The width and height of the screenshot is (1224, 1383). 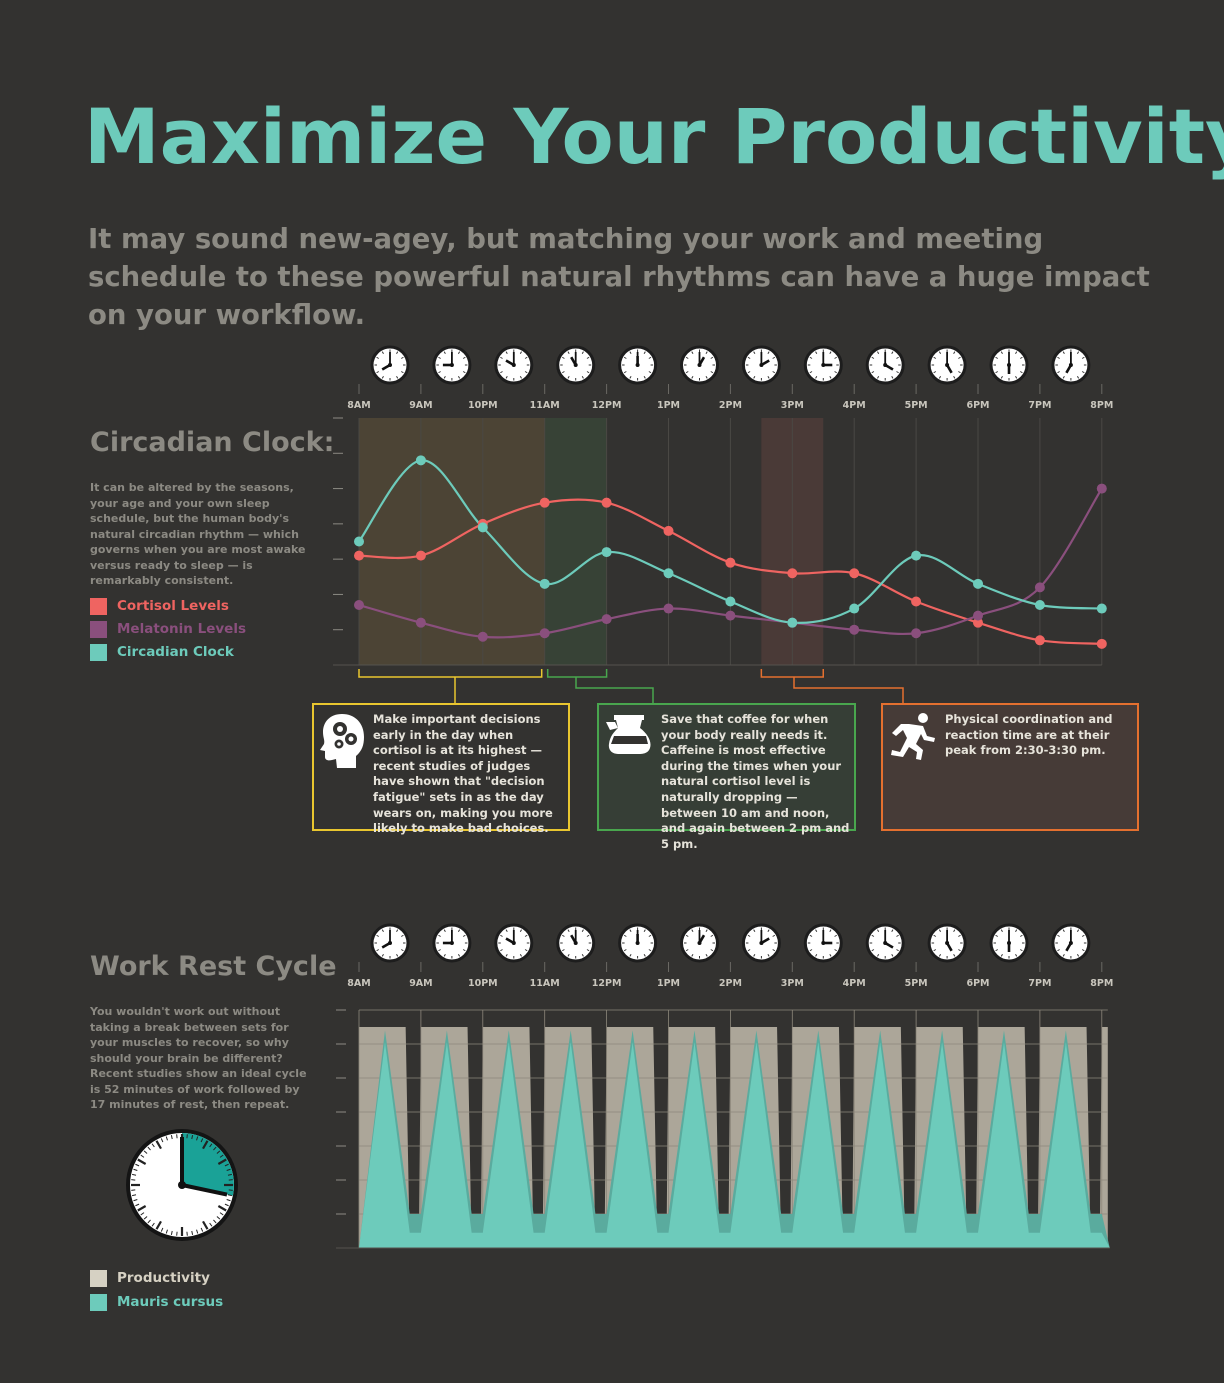 What do you see at coordinates (98, 1302) in the screenshot?
I see `mauris-swatch` at bounding box center [98, 1302].